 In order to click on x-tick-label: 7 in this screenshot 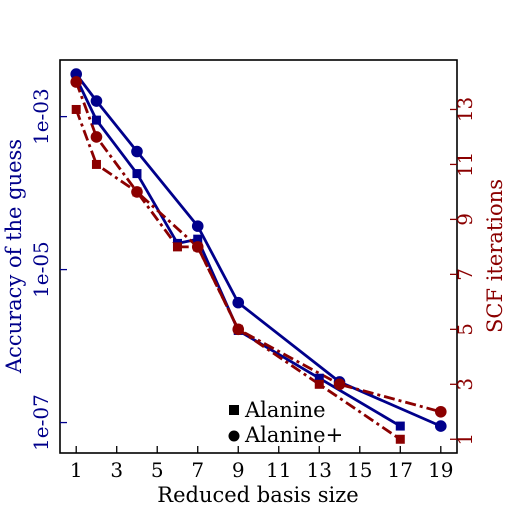, I will do `click(197, 470)`.